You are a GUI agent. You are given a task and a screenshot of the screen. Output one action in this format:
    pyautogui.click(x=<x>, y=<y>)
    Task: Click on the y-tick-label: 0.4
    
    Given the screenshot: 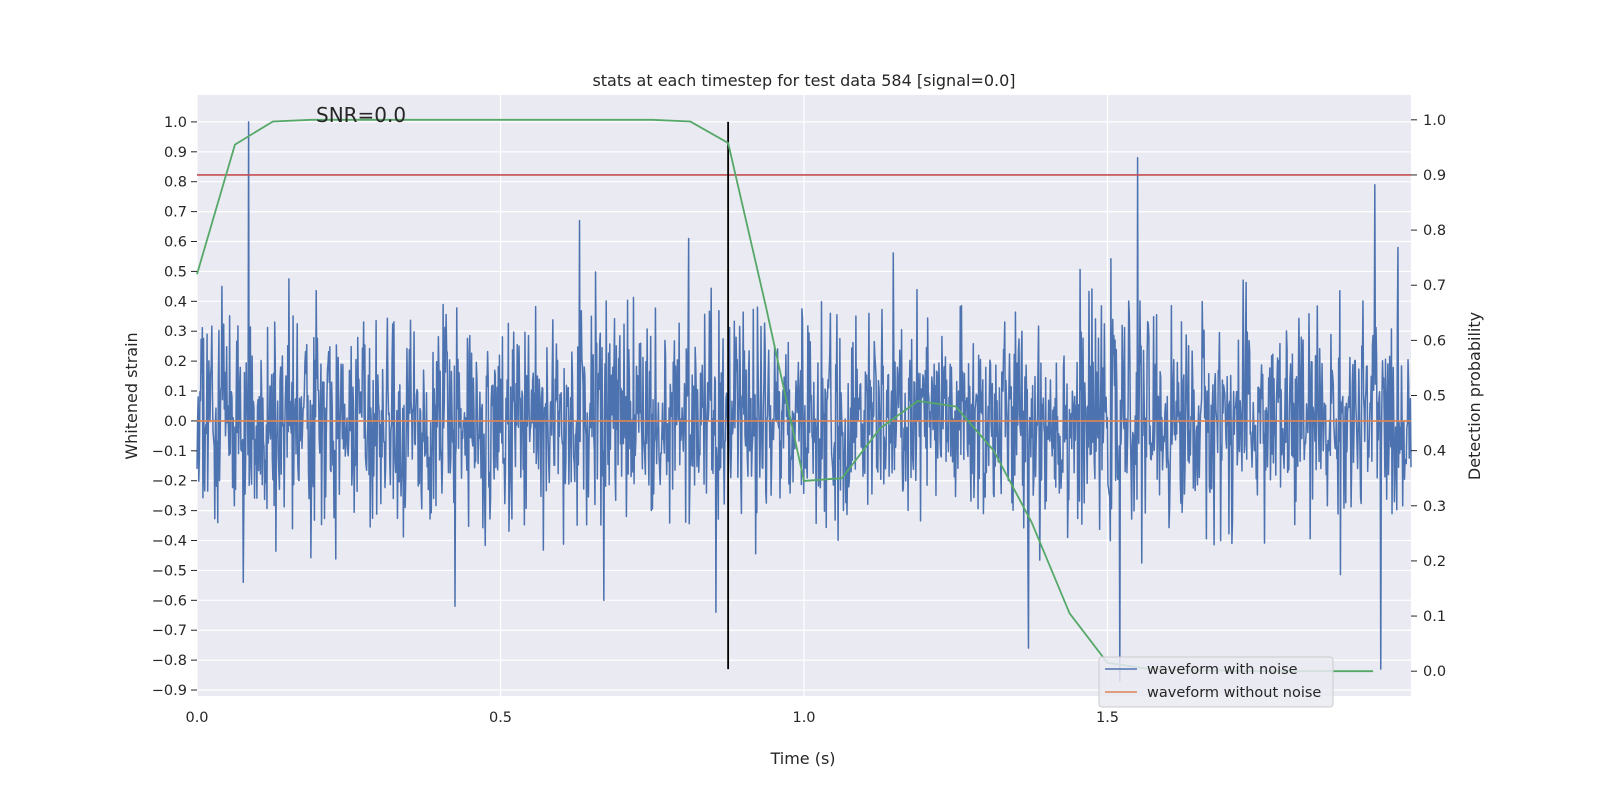 What is the action you would take?
    pyautogui.click(x=175, y=302)
    